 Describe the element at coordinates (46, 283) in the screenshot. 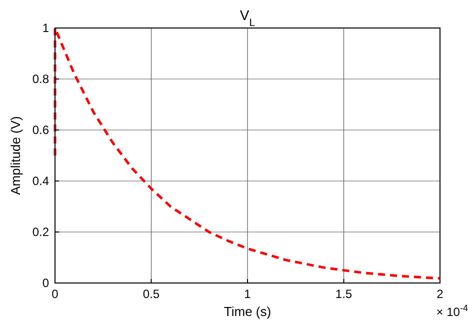

I see `y-tick-label: 0` at that location.